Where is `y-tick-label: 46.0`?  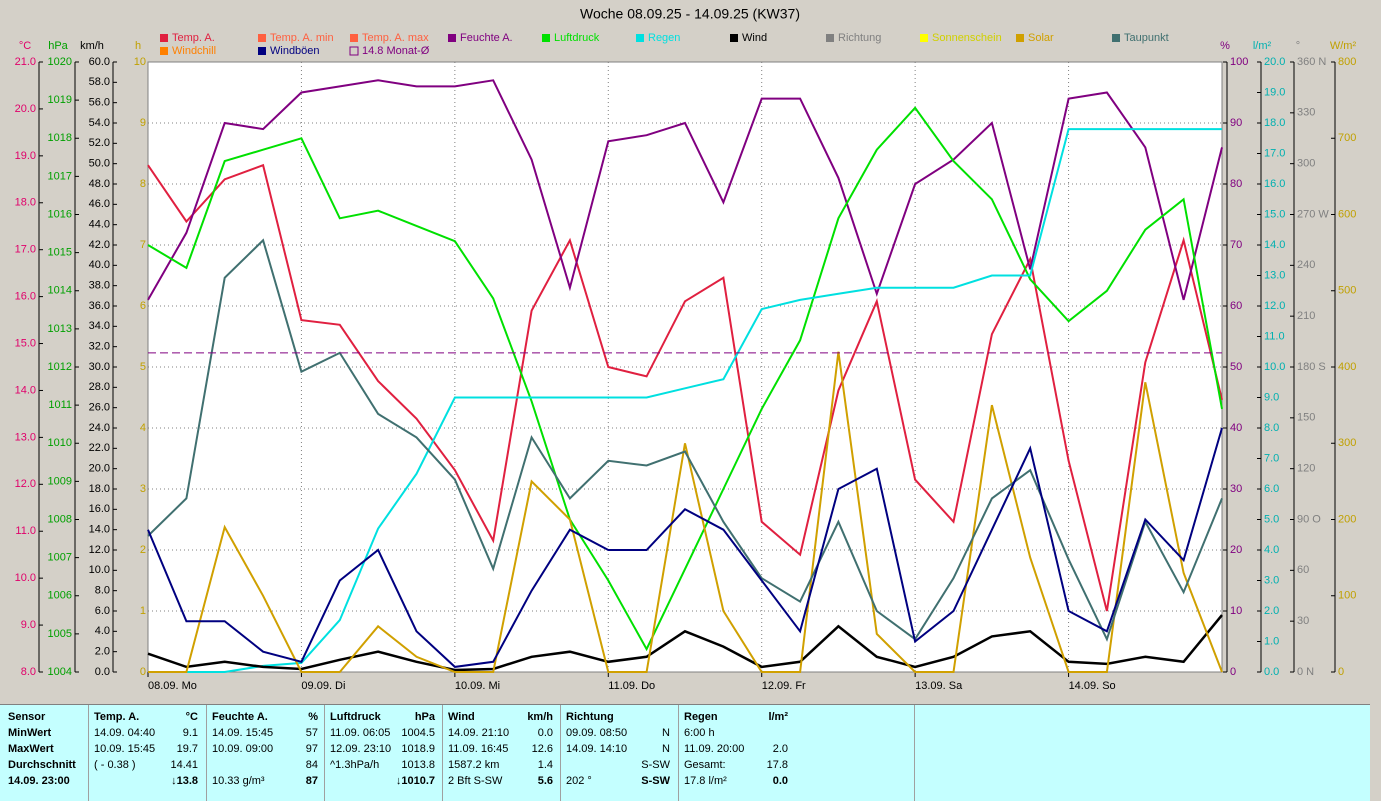 y-tick-label: 46.0 is located at coordinates (99, 204).